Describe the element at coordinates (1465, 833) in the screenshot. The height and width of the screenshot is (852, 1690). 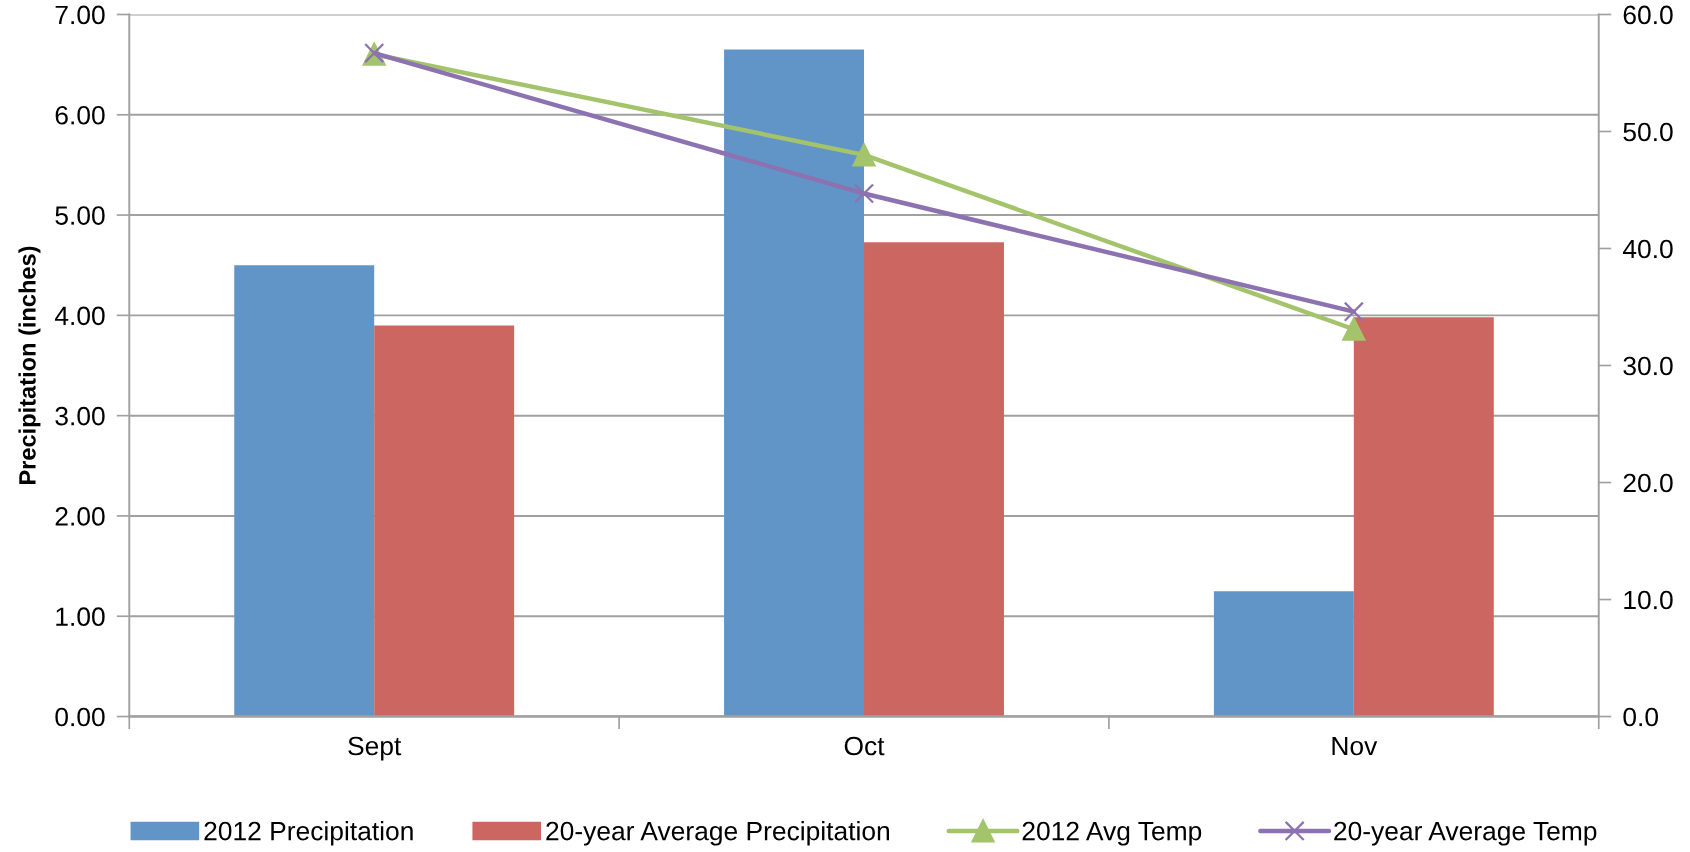
I see `legend-label: 20-year Average Temp` at that location.